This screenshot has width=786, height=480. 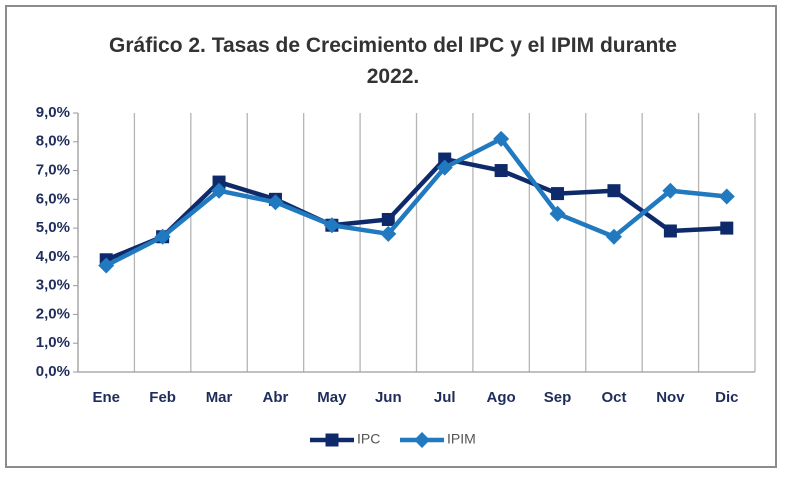 I want to click on x-tick-label: Nov, so click(x=670, y=397).